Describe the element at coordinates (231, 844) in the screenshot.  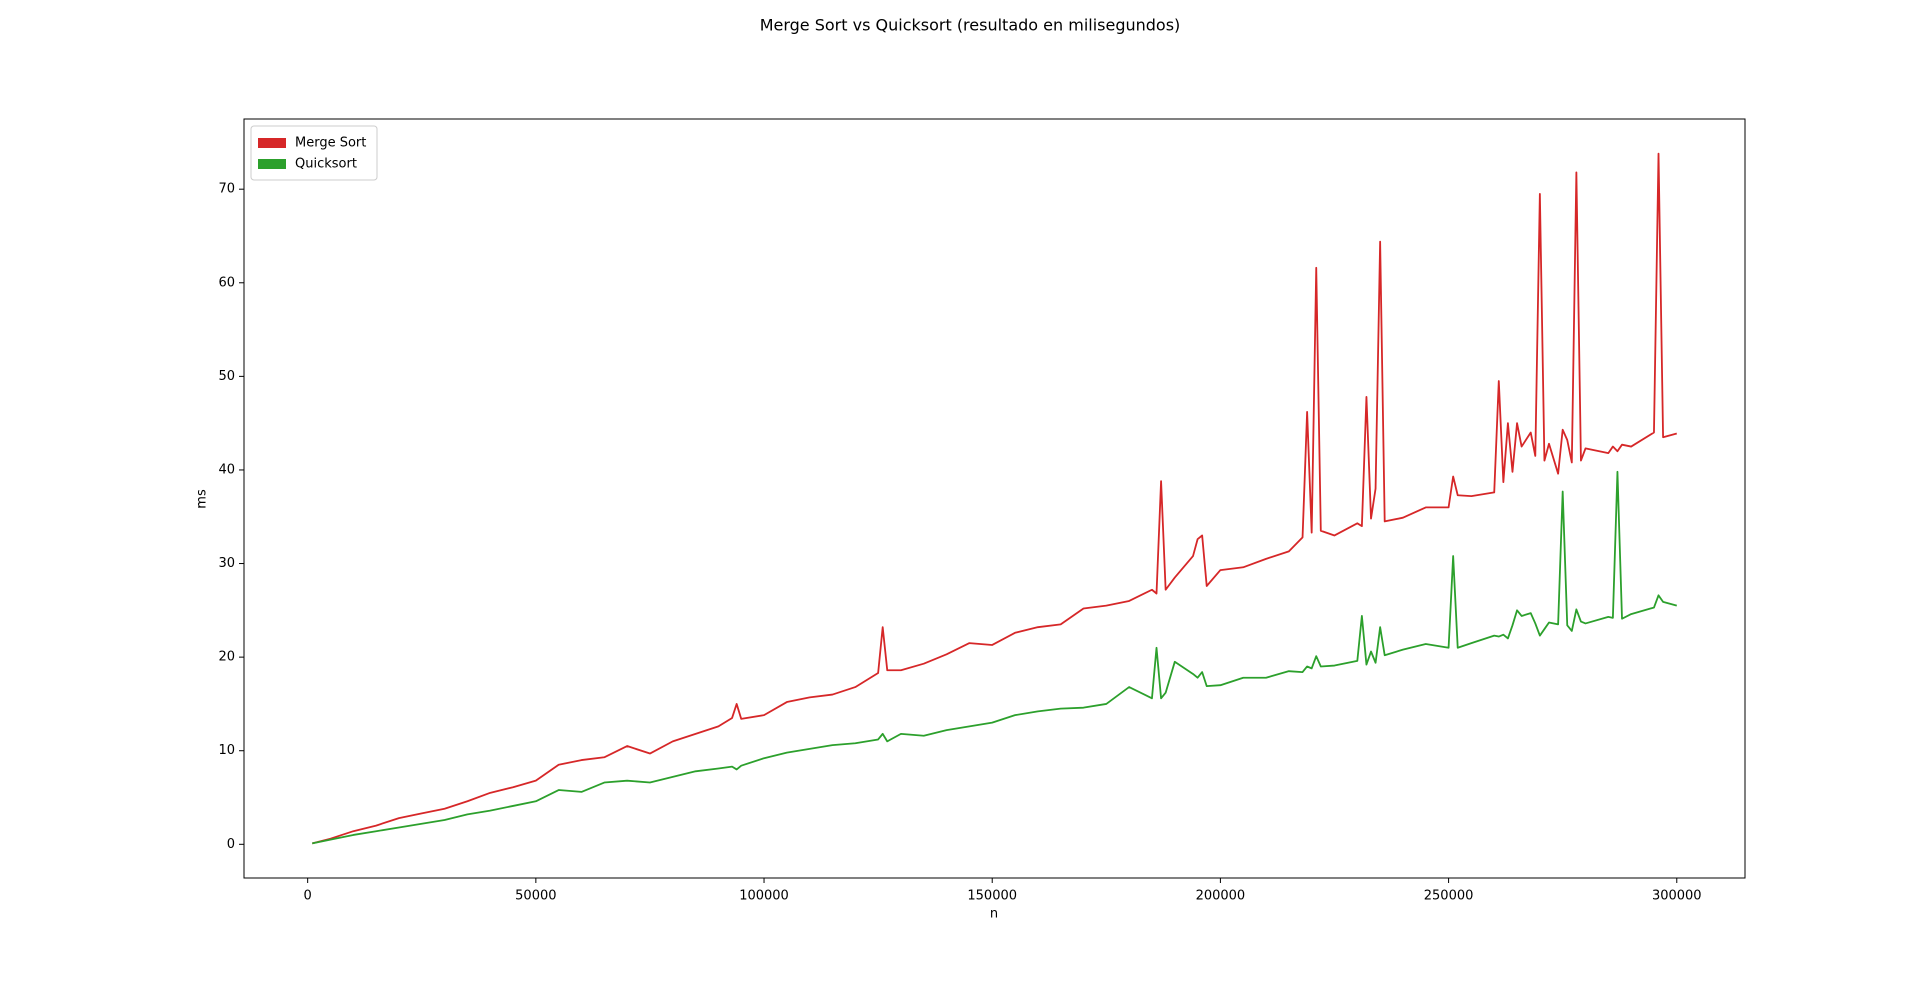
I see `y-tick-label: 0` at that location.